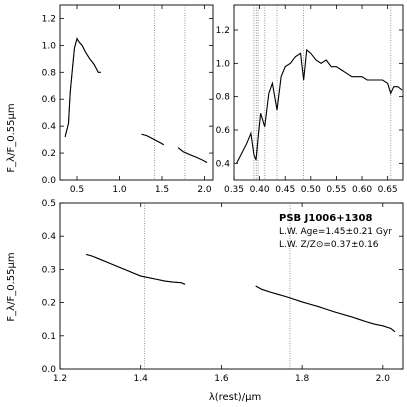 The width and height of the screenshot is (407, 407). What do you see at coordinates (234, 190) in the screenshot?
I see `x-tick-label: 0.35` at bounding box center [234, 190].